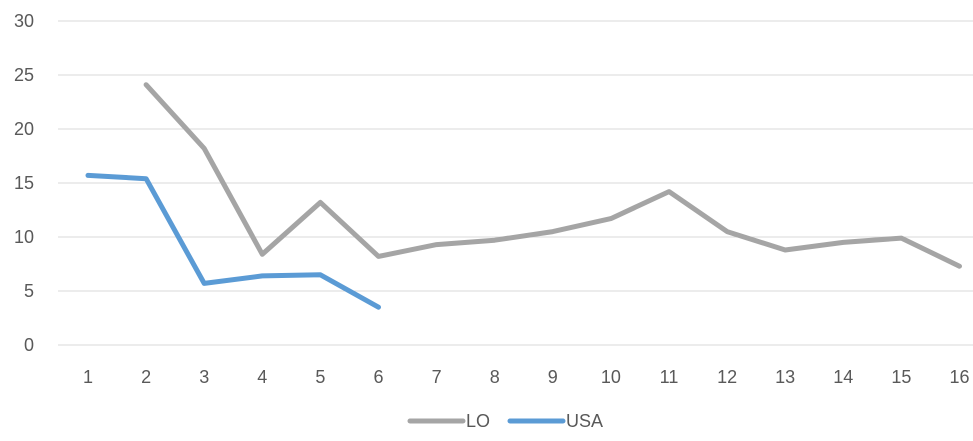  Describe the element at coordinates (785, 377) in the screenshot. I see `x-tick-label: 13` at that location.